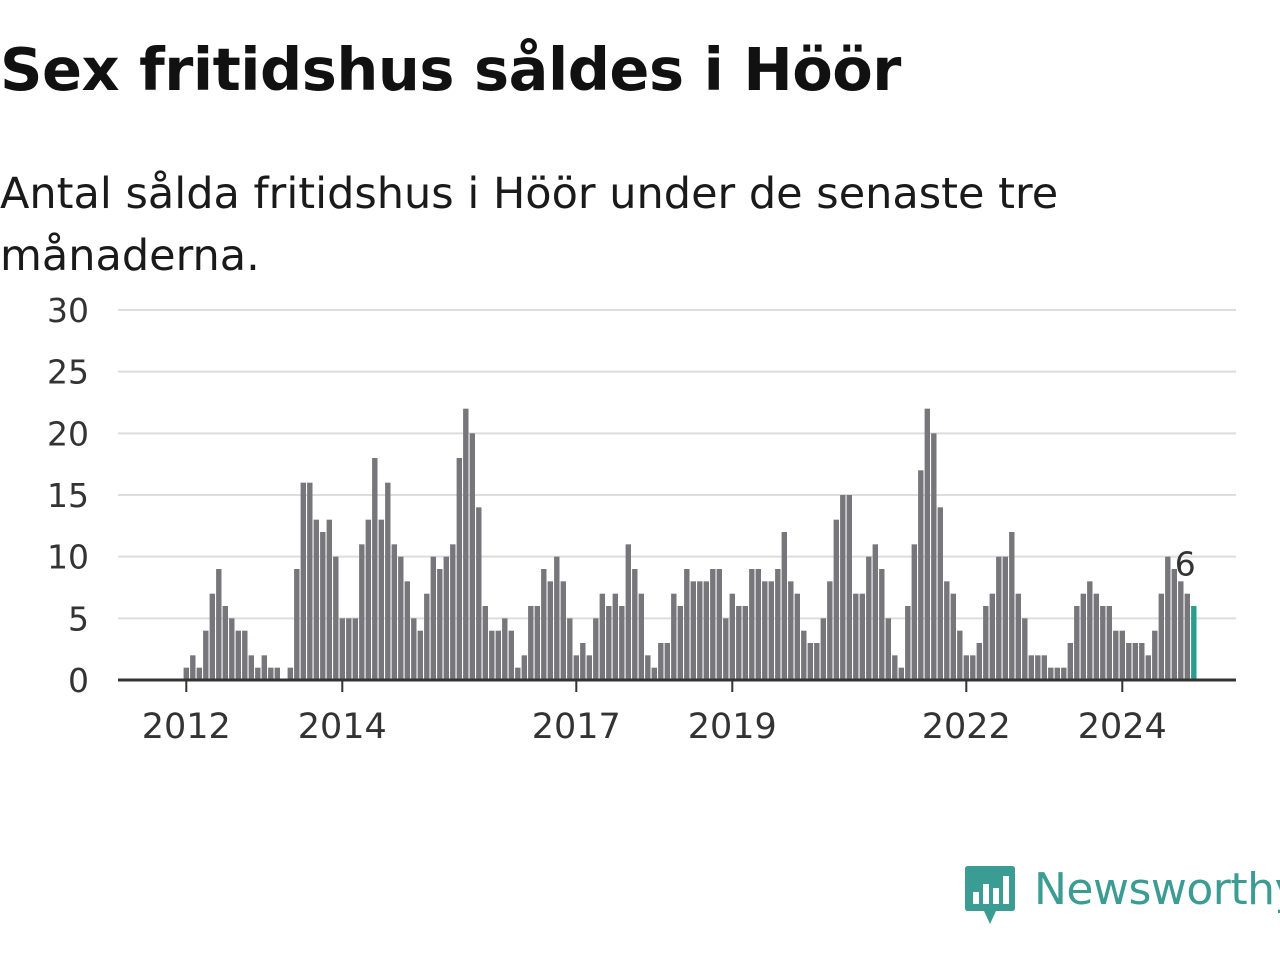 This screenshot has height=960, width=1280. I want to click on y-tick-label: 20, so click(68, 433).